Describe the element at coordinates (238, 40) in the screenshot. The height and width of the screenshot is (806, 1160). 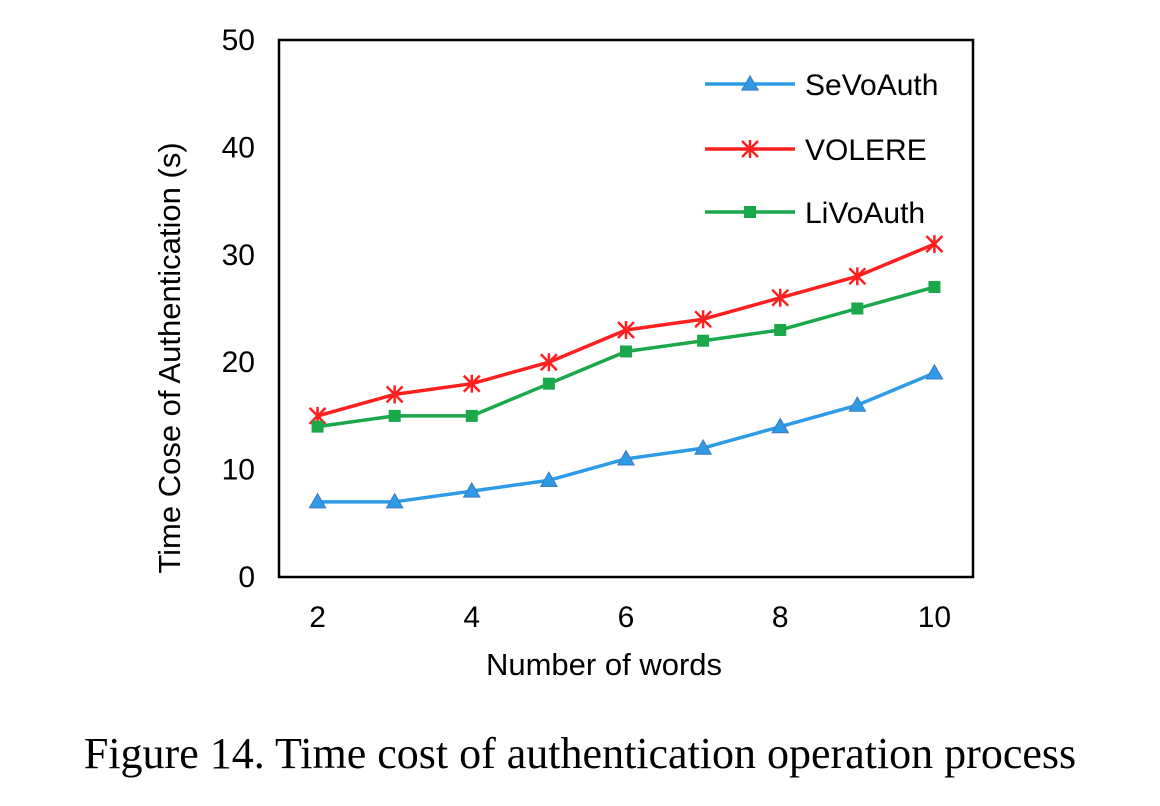
I see `y-tick-label: 50` at that location.